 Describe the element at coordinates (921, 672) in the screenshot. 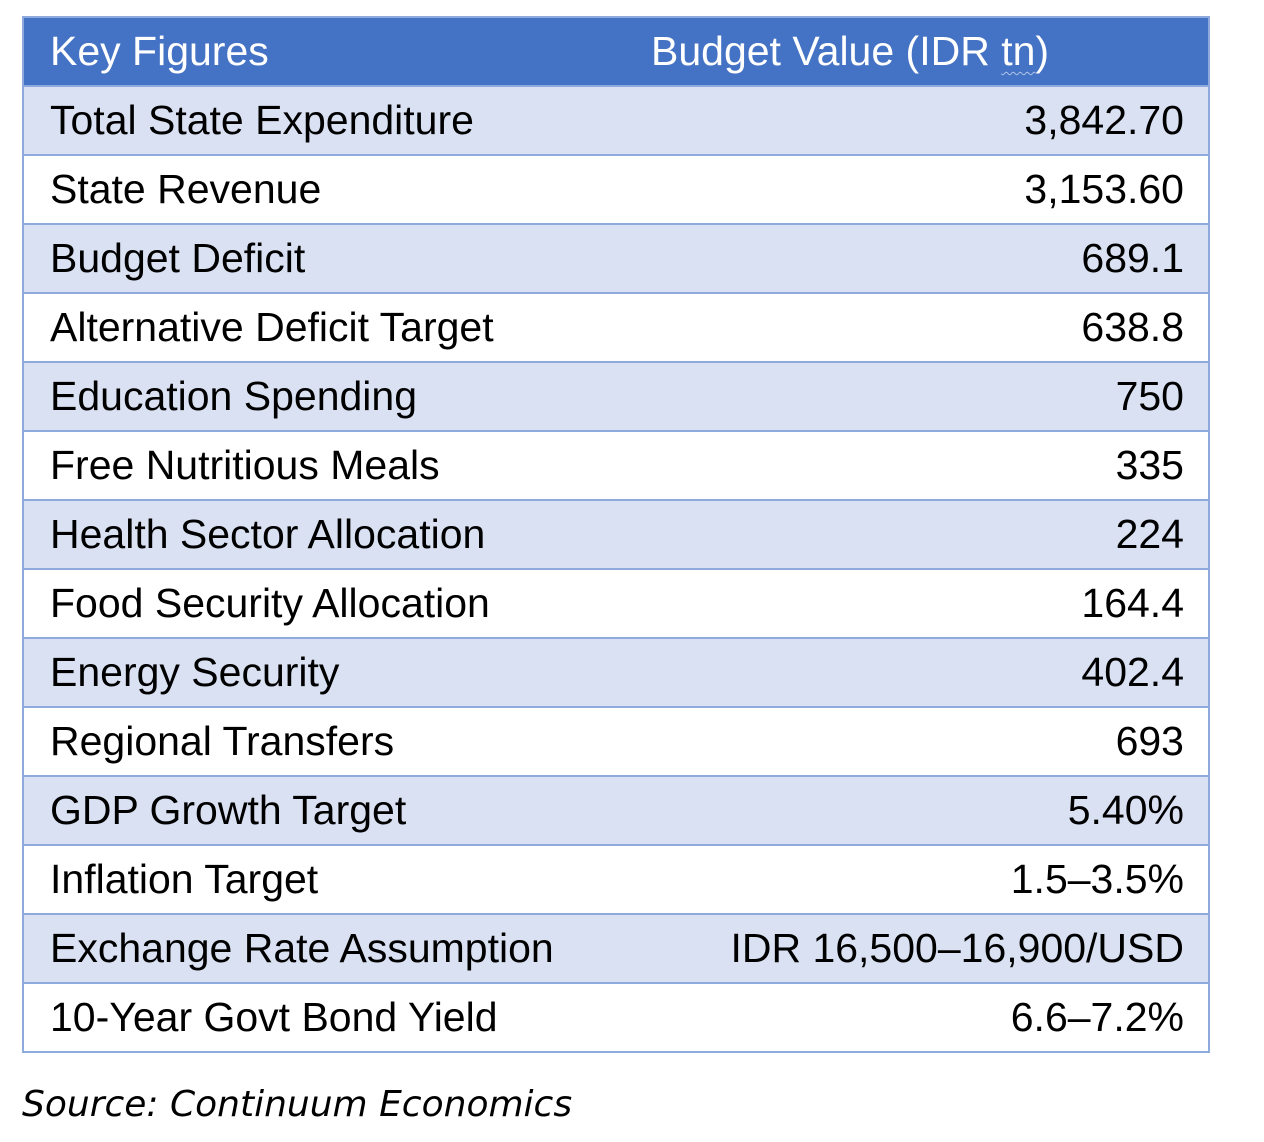

I see `row-value: 402.4` at that location.